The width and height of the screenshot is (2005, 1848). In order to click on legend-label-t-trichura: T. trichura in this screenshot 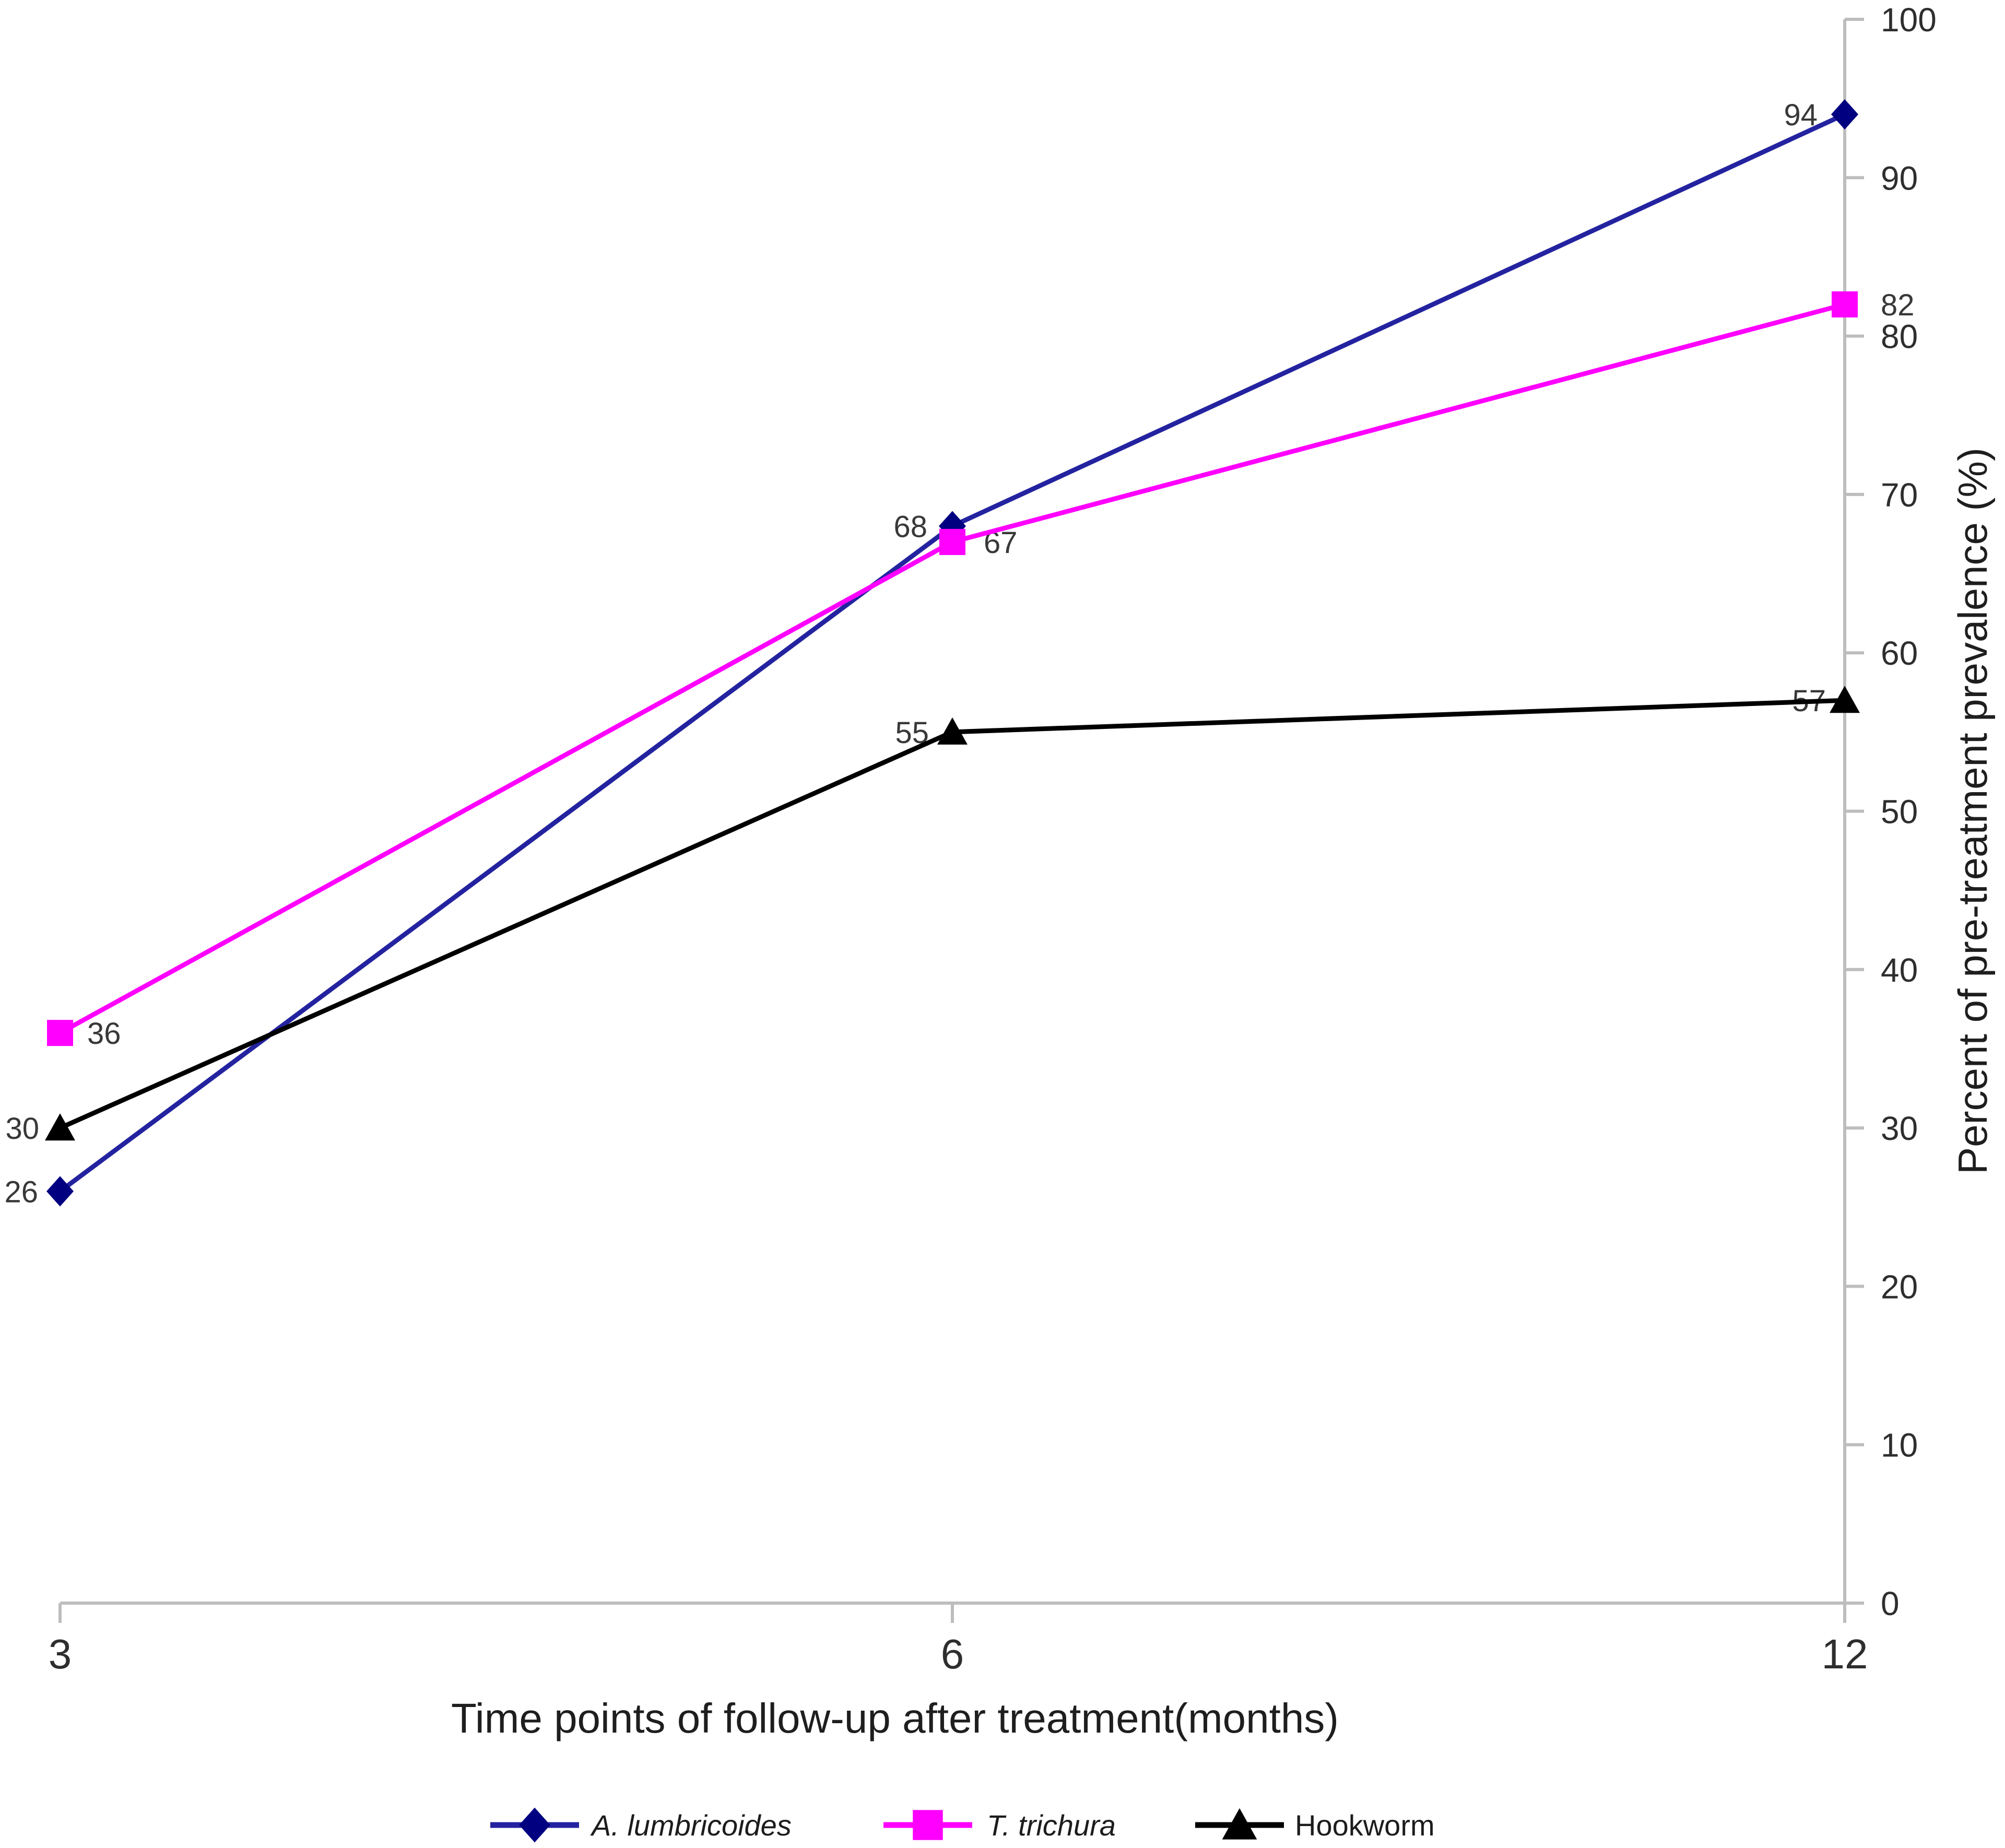, I will do `click(1051, 1825)`.